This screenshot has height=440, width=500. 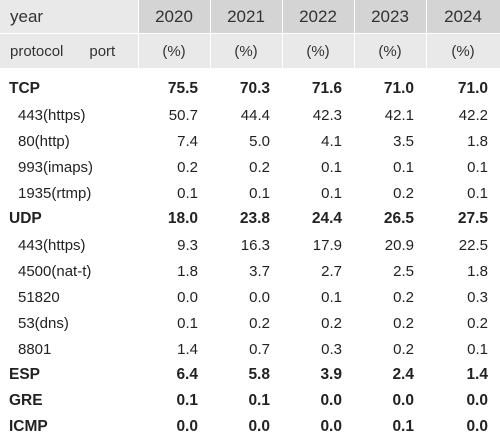 I want to click on cell-value: 24.4, so click(x=326, y=218).